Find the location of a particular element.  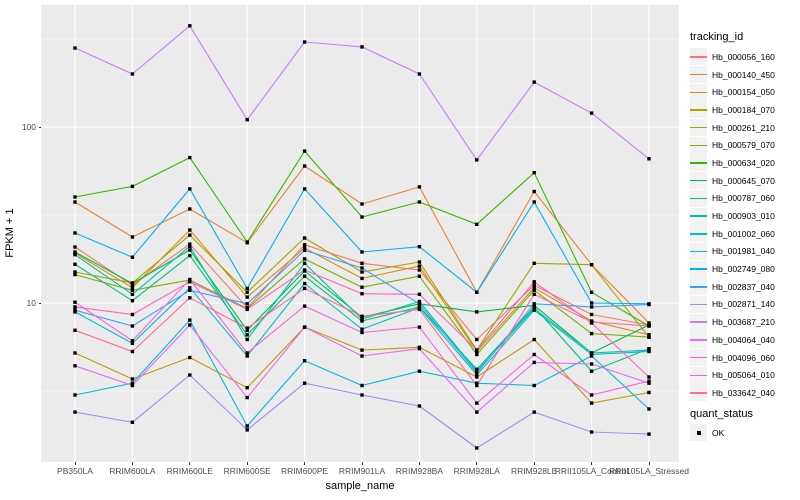

x-tick-label-RRIM928LE: RRIM928LE is located at coordinates (534, 471).